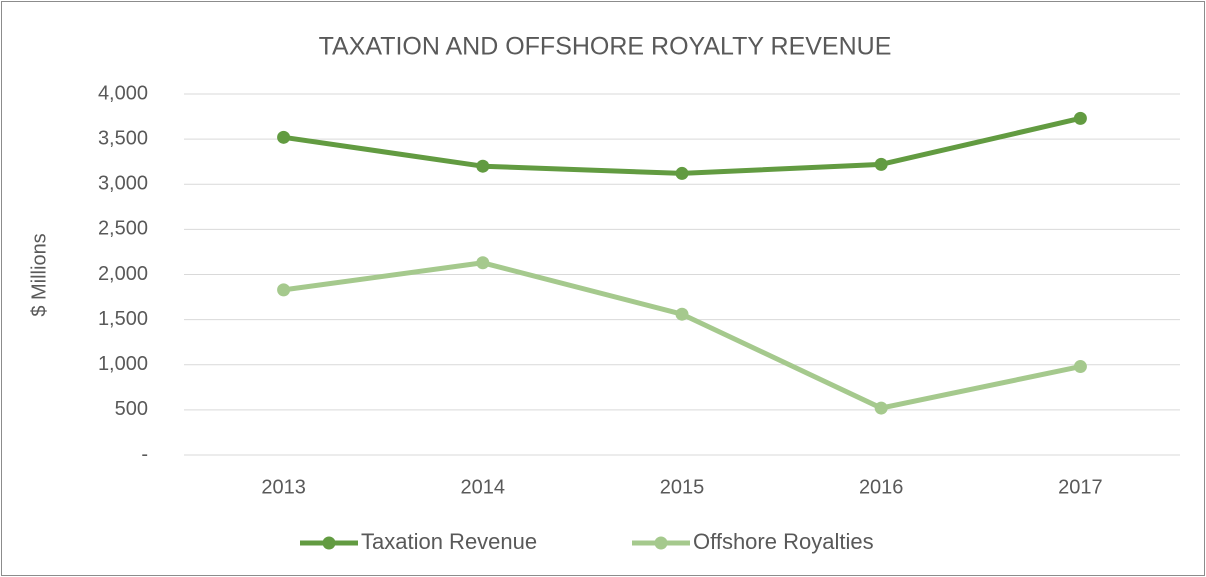  What do you see at coordinates (131, 409) in the screenshot?
I see `y-tick-label: 500` at bounding box center [131, 409].